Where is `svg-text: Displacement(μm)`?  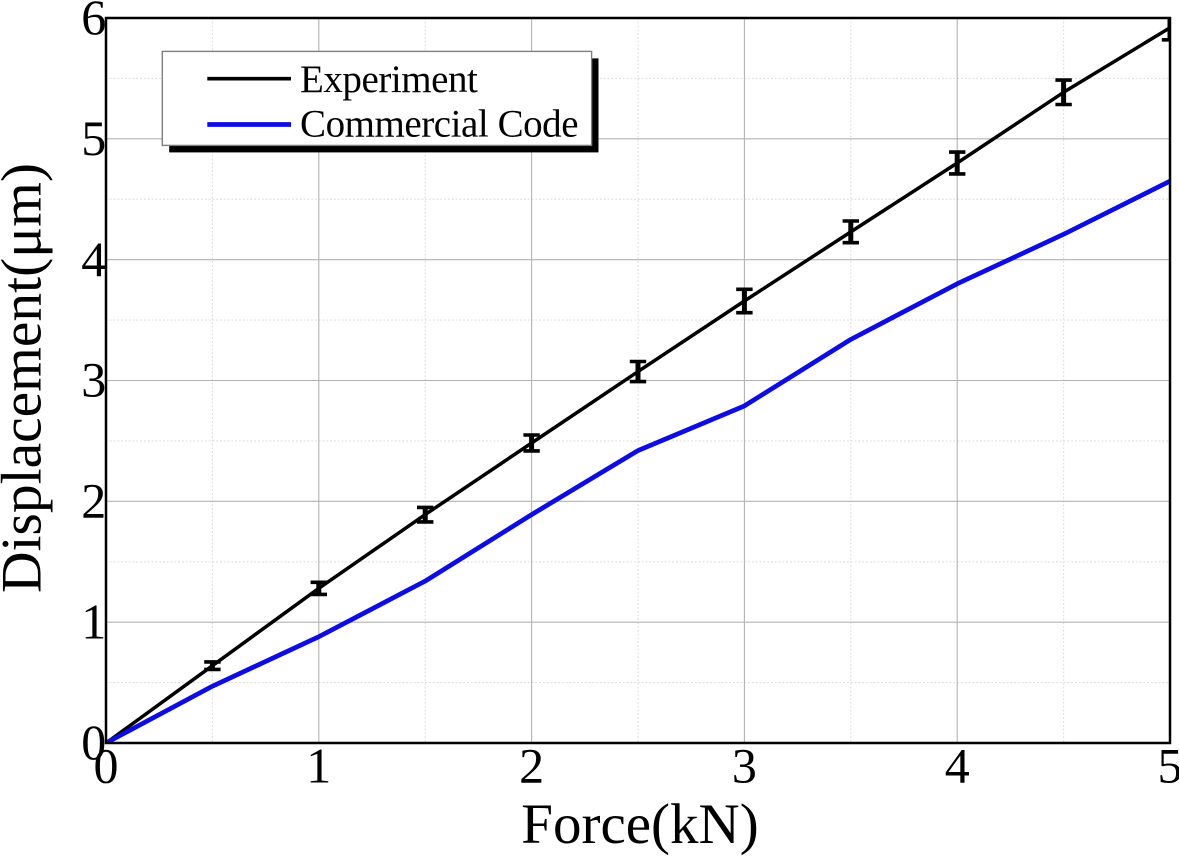 svg-text: Displacement(μm) is located at coordinates (27, 378).